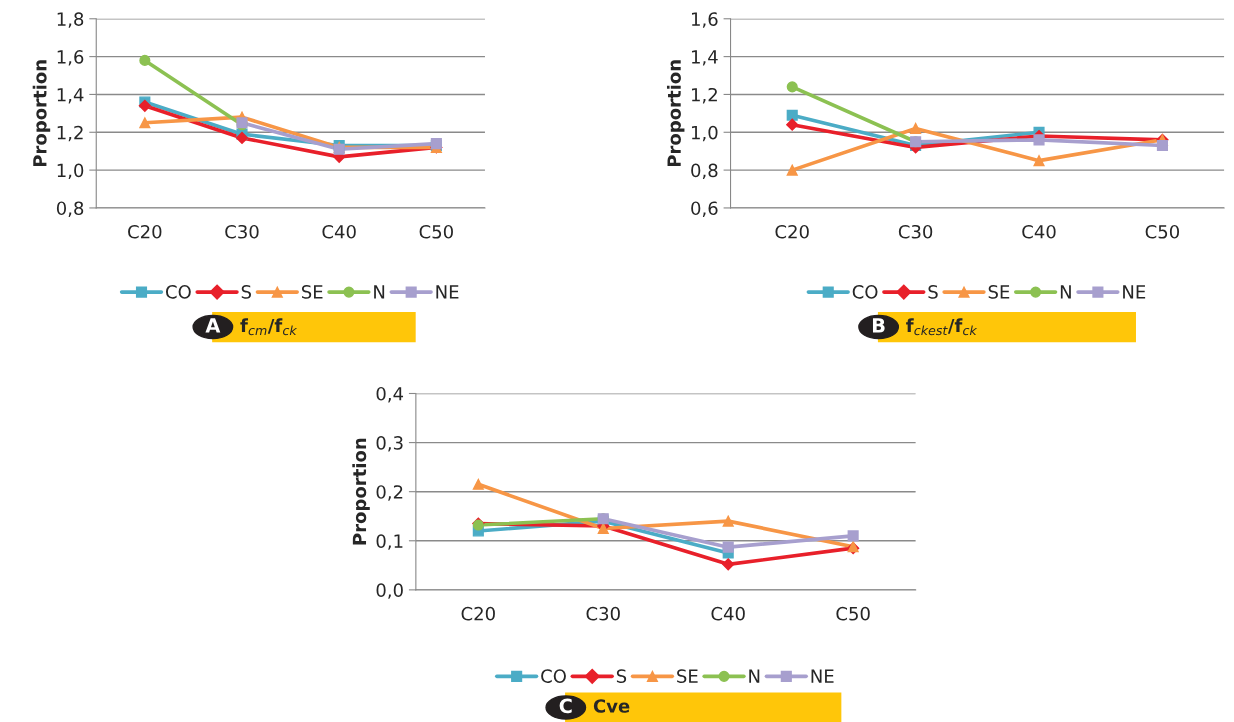  I want to click on text: A, so click(213, 325).